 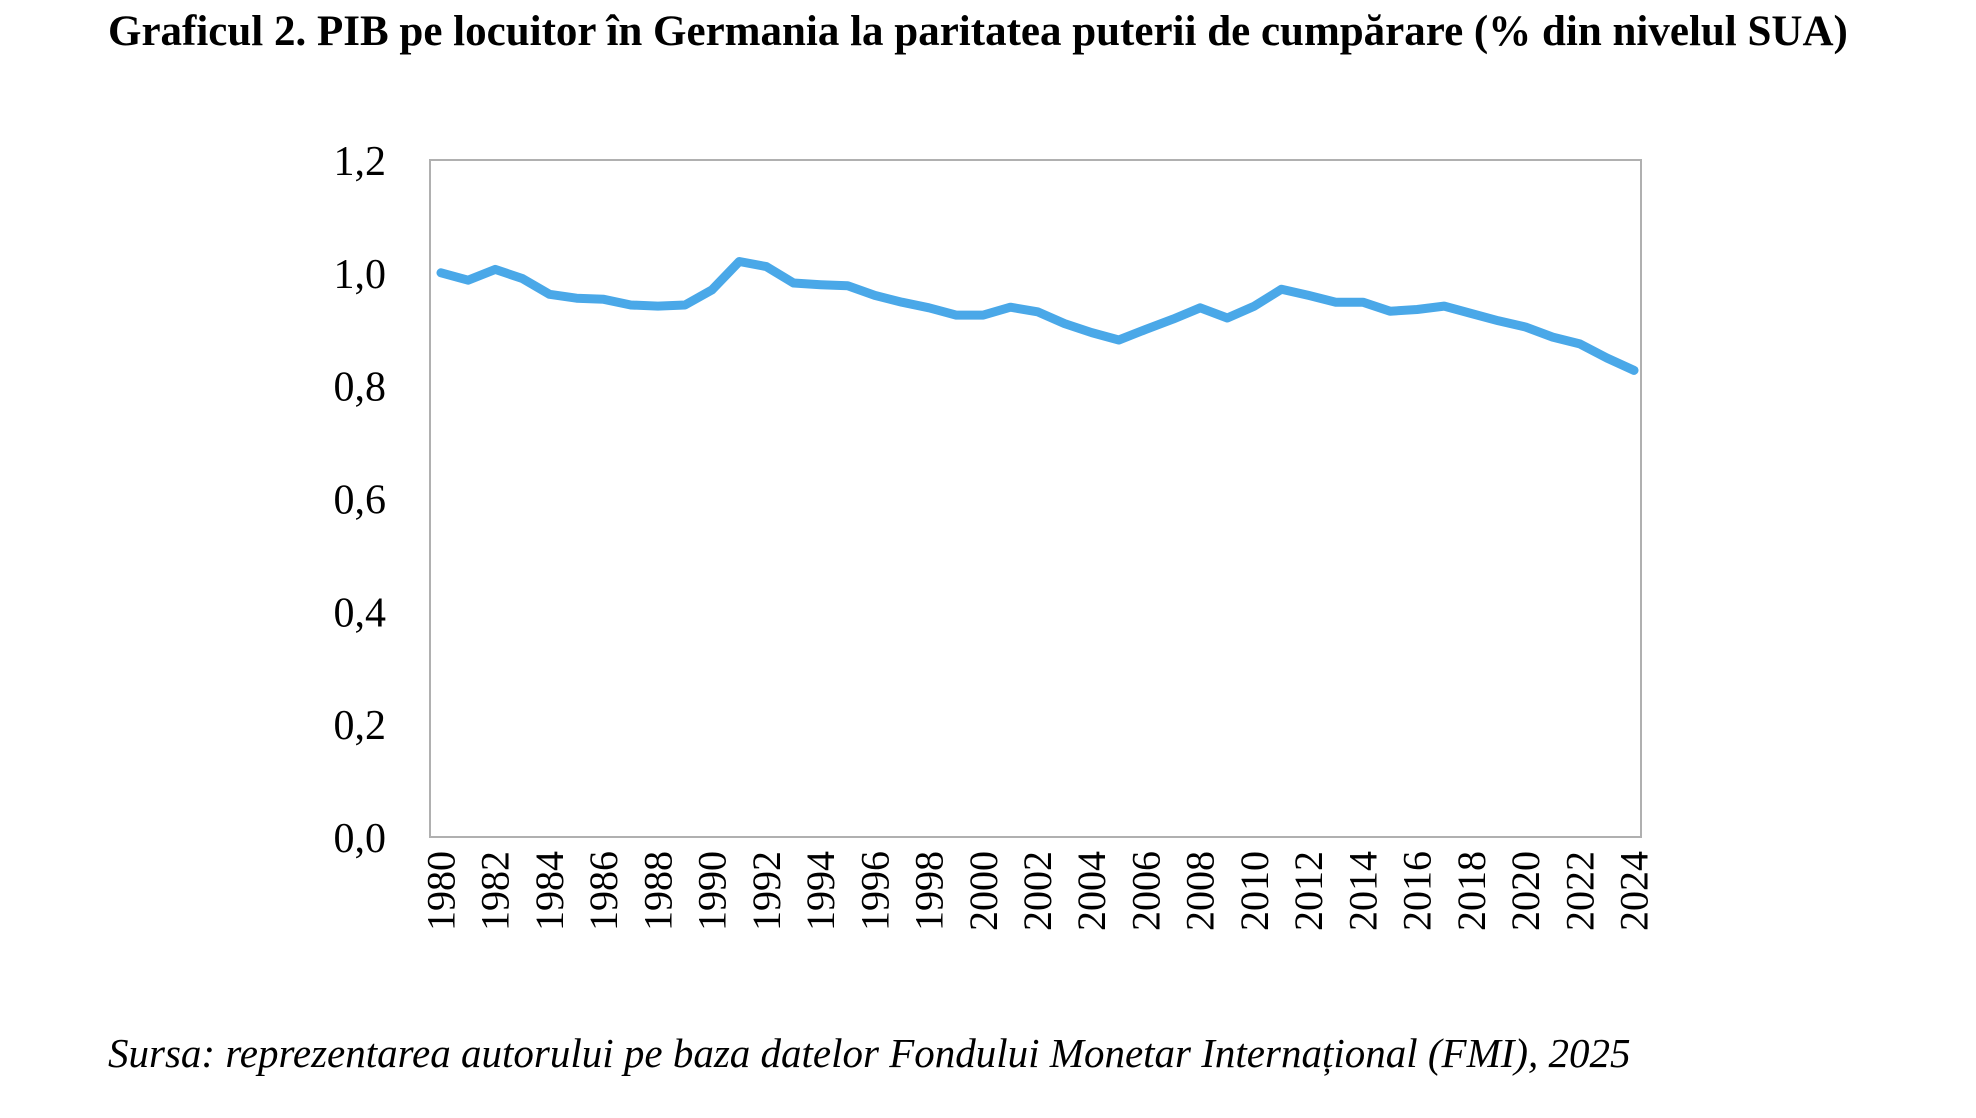 I want to click on x-tick-label: 1986, so click(x=603, y=891).